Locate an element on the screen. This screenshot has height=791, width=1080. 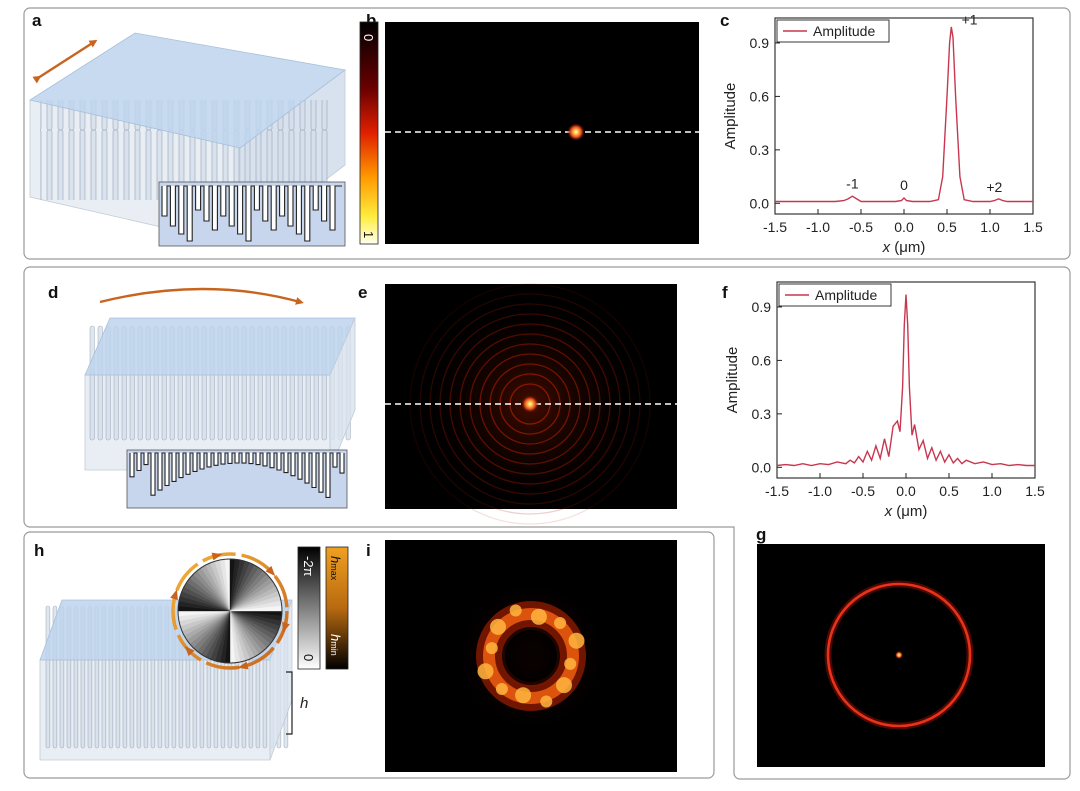
colorbar-label-top: 0 is located at coordinates (368, 37).